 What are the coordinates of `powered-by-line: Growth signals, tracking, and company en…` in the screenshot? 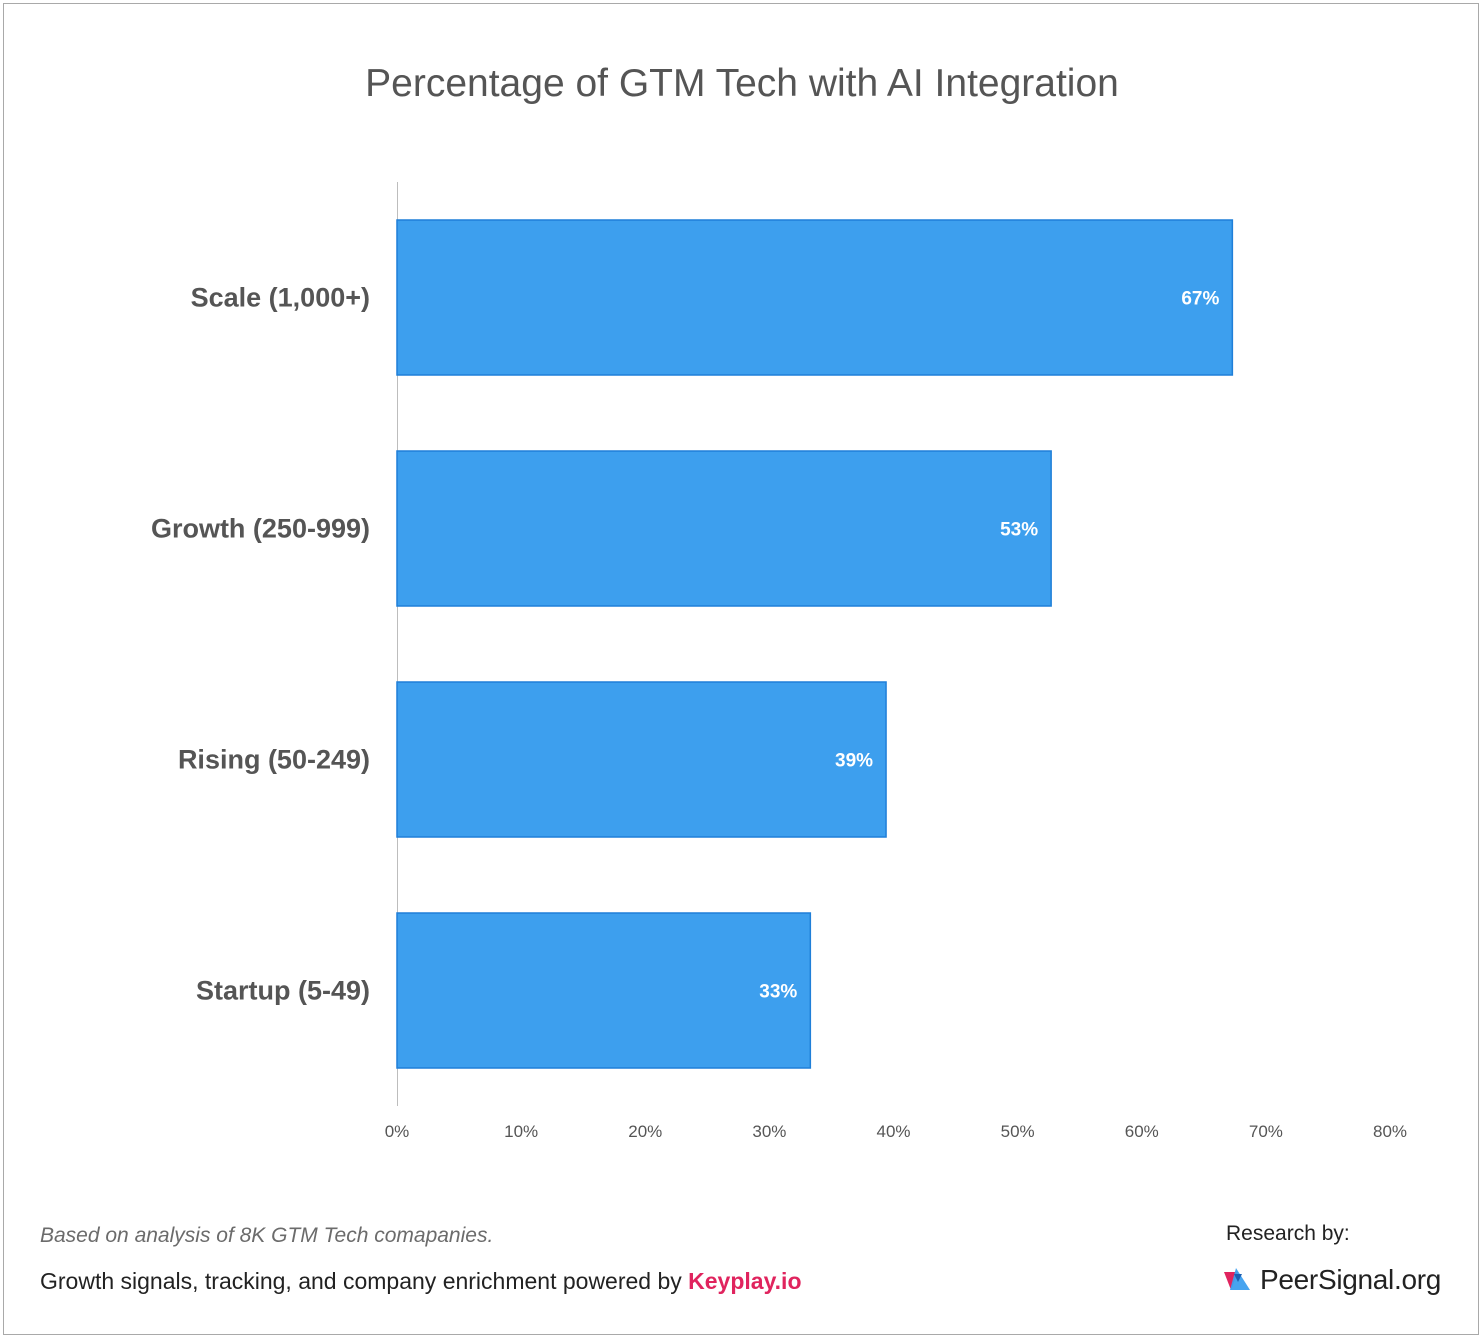 It's located at (421, 1281).